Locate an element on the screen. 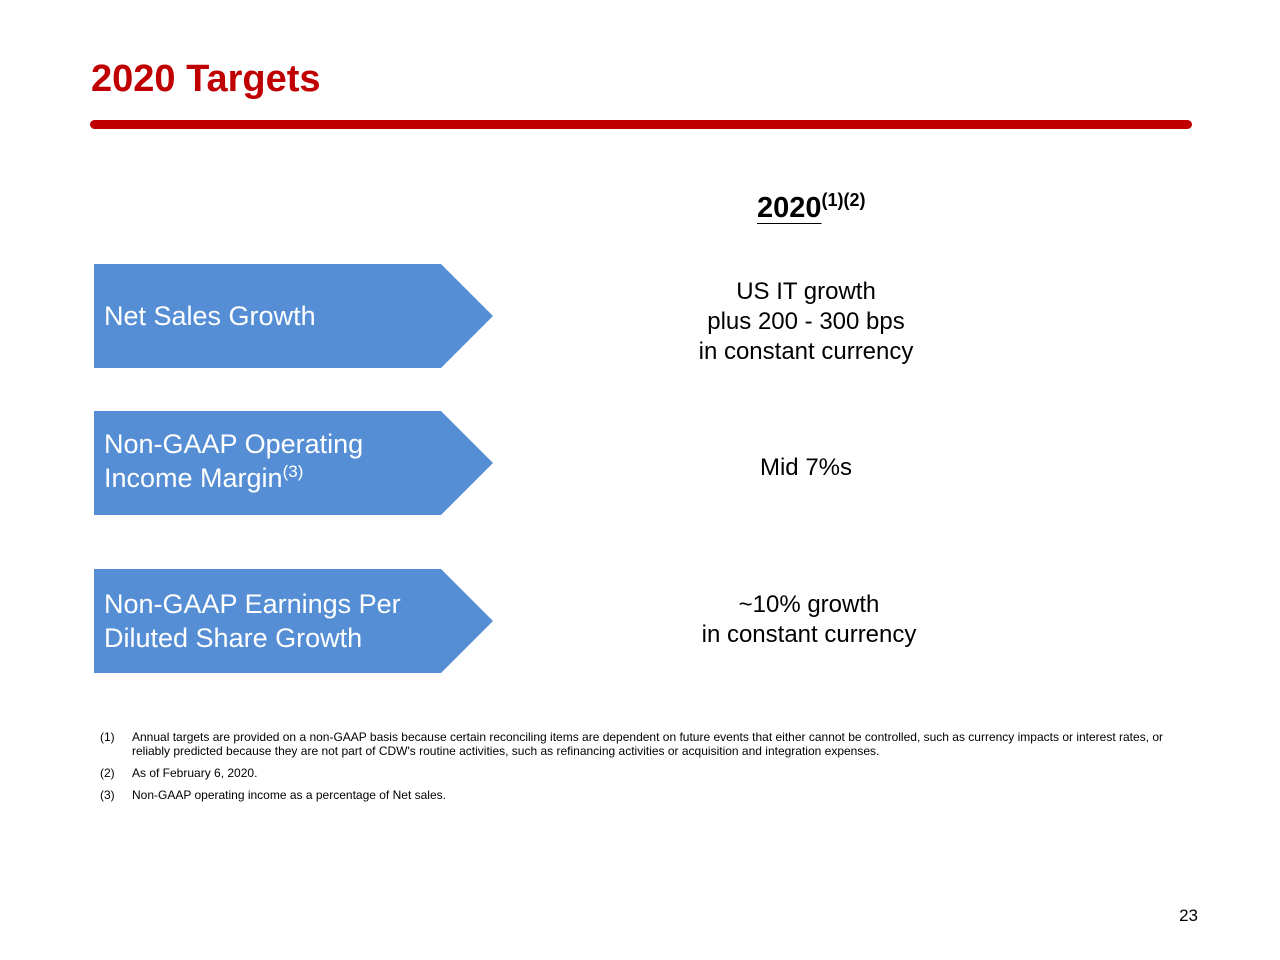 The height and width of the screenshot is (960, 1280). footnote-text: As of February 6, 2020. is located at coordinates (195, 773).